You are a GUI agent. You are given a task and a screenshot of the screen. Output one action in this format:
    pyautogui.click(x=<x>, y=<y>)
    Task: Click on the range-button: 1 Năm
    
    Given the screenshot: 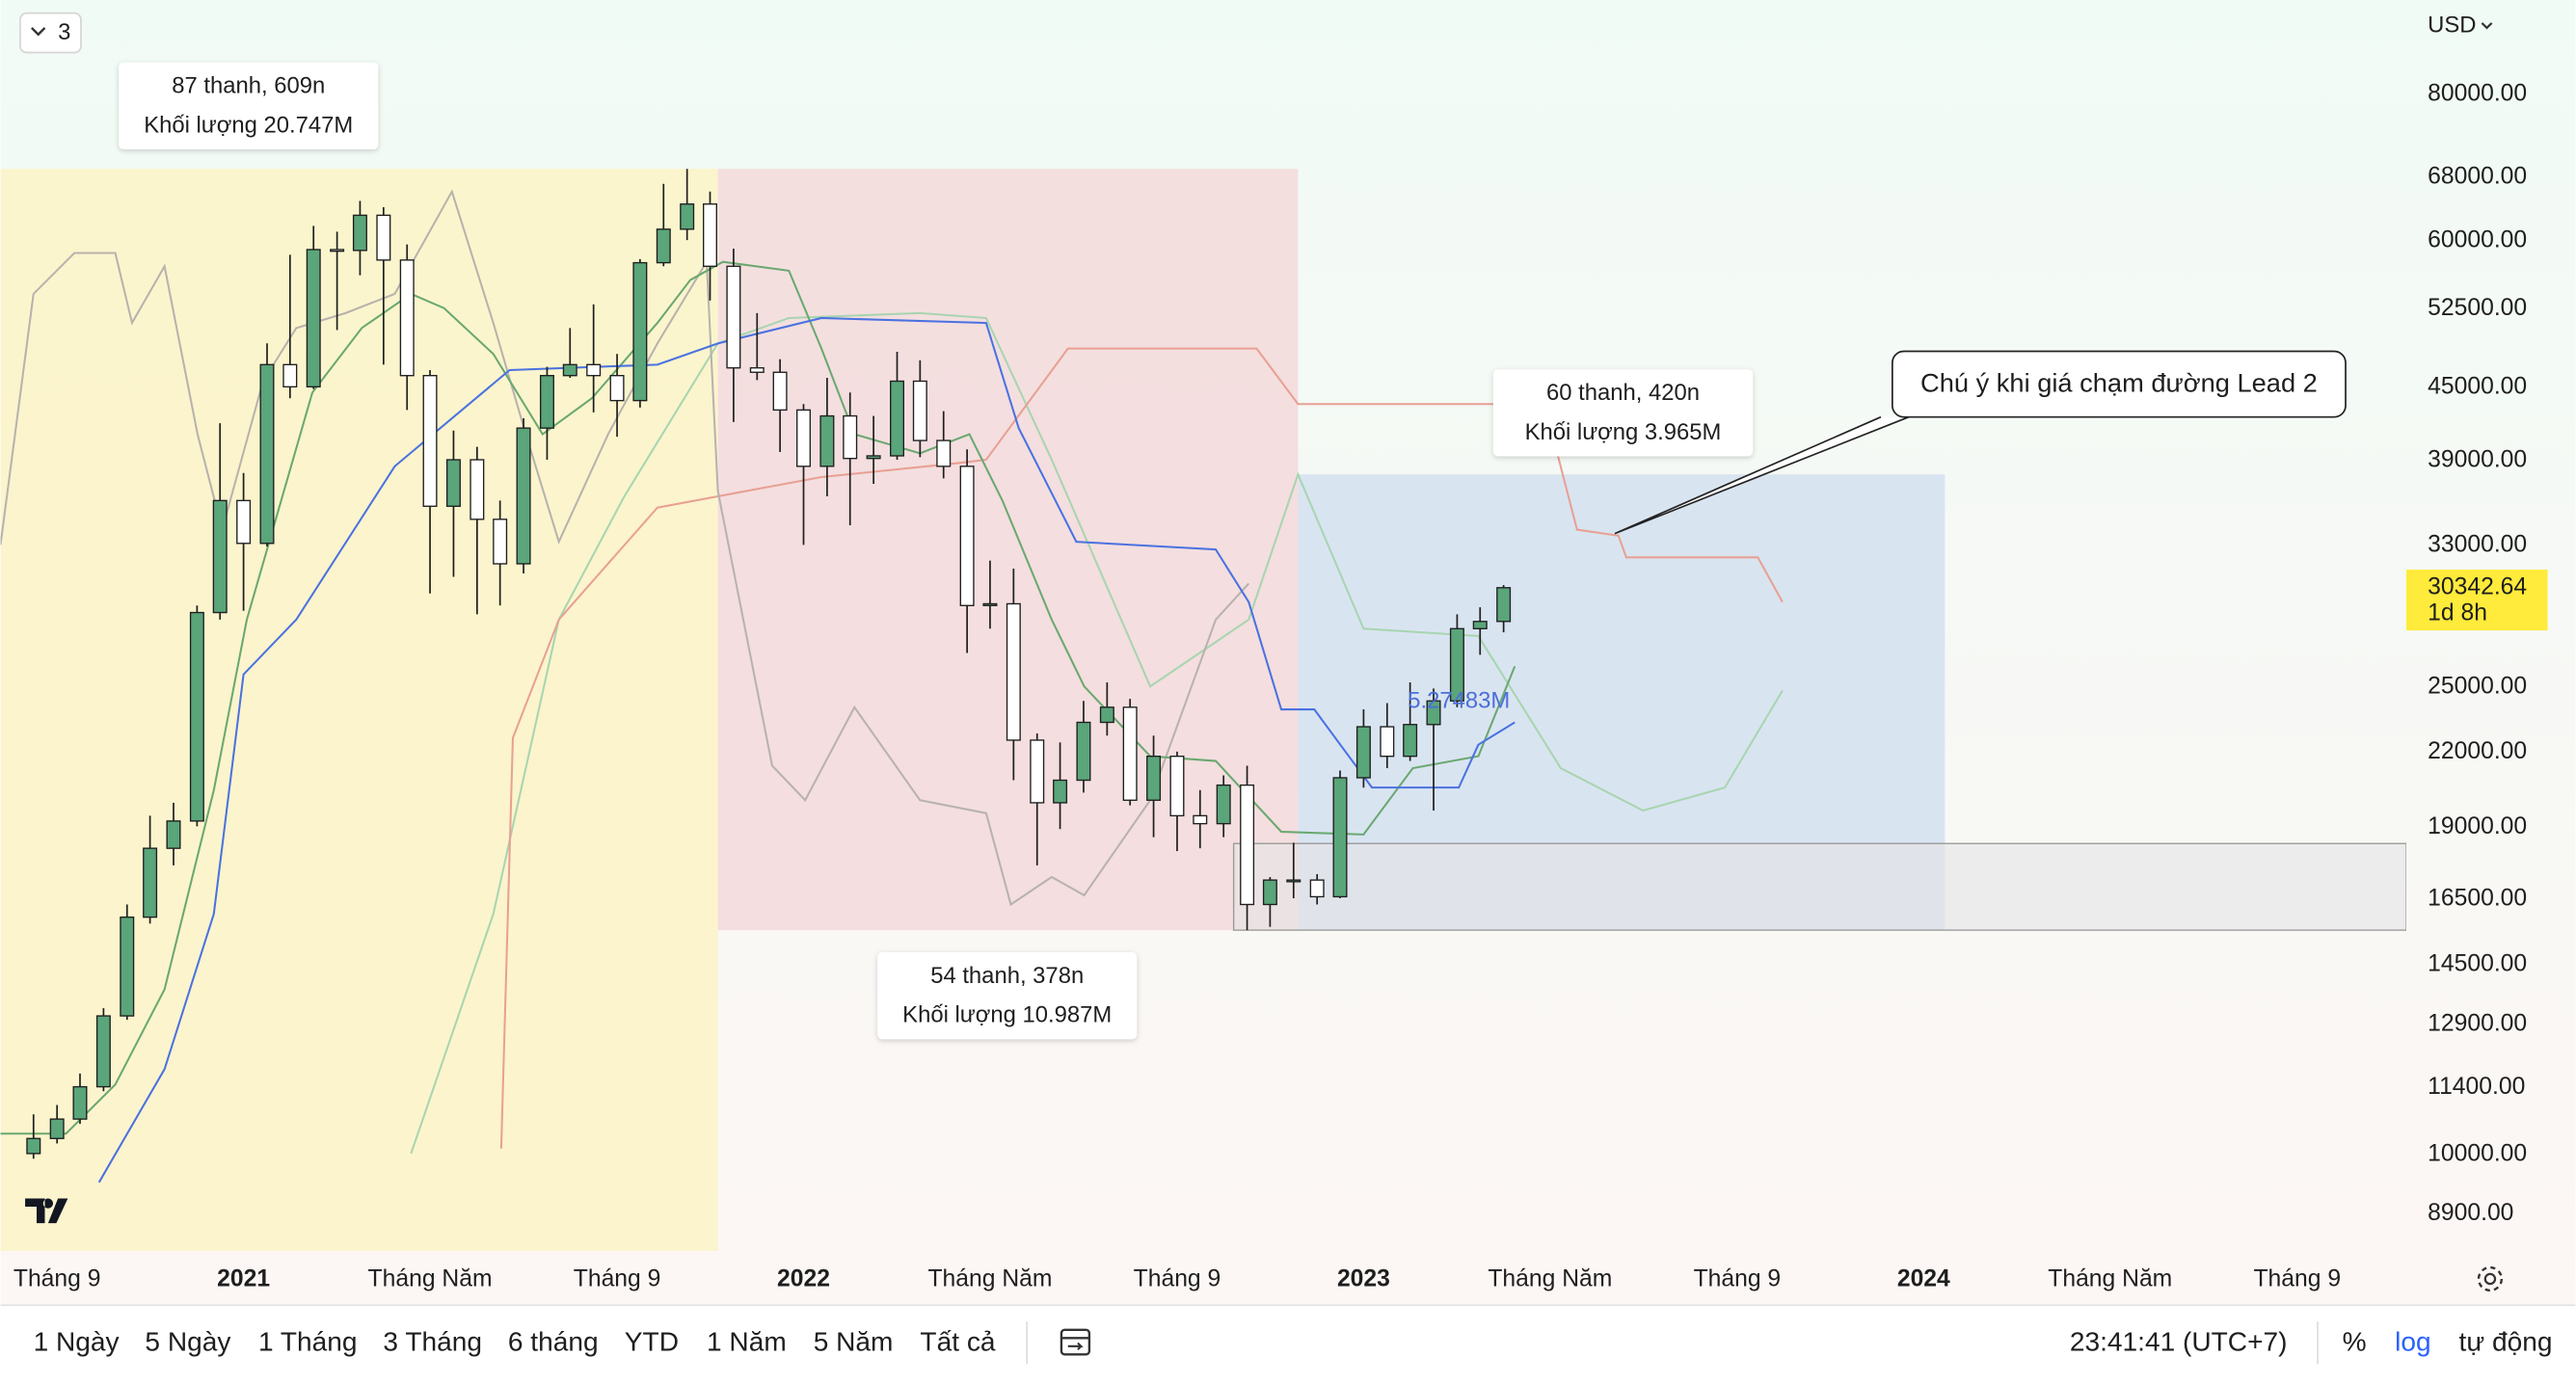 What is the action you would take?
    pyautogui.click(x=747, y=1342)
    